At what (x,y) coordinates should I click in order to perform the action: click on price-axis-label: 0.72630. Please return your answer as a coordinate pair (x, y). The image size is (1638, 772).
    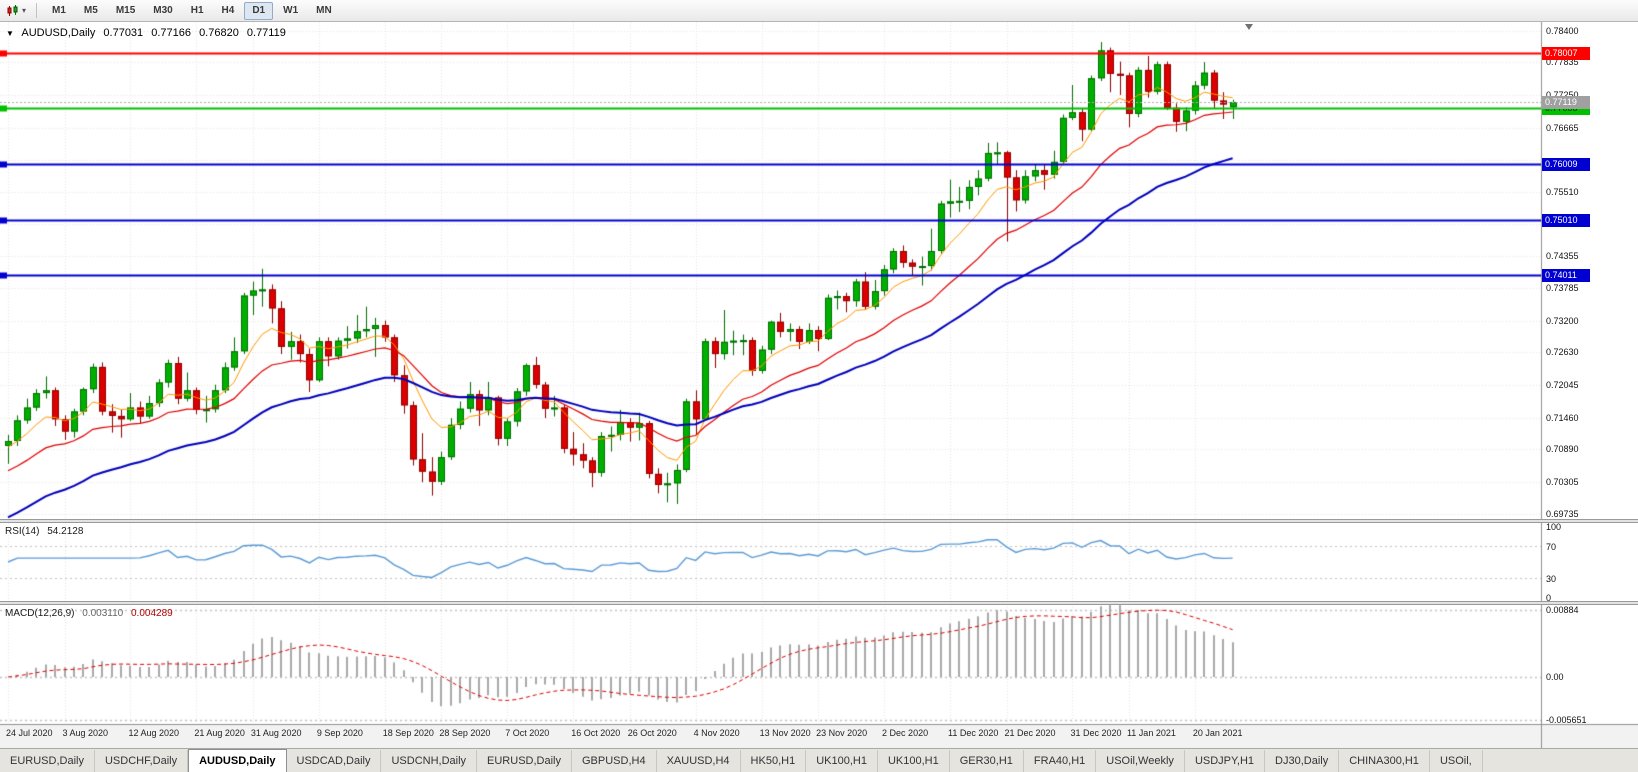
    Looking at the image, I should click on (1562, 352).